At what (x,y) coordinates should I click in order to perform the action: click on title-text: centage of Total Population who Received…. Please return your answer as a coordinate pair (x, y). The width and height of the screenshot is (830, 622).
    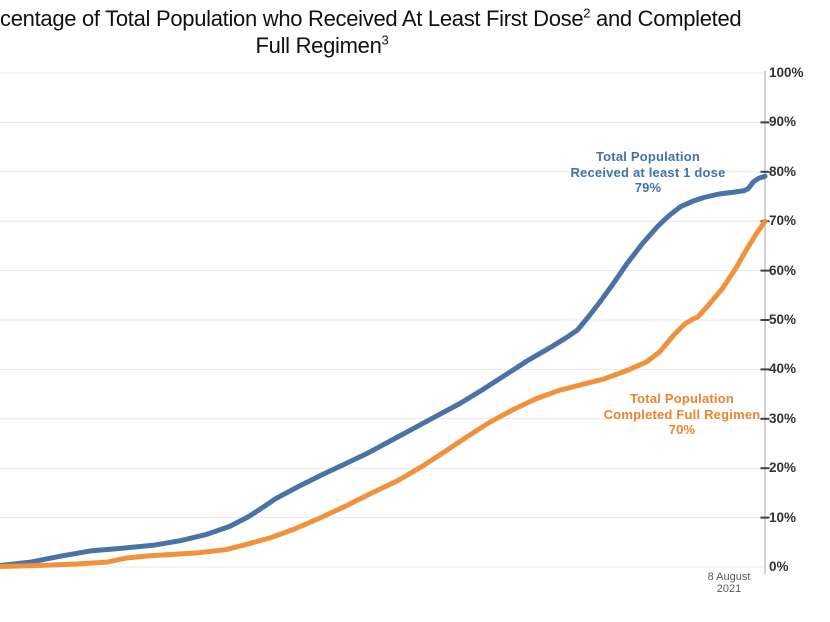
    Looking at the image, I should click on (292, 18).